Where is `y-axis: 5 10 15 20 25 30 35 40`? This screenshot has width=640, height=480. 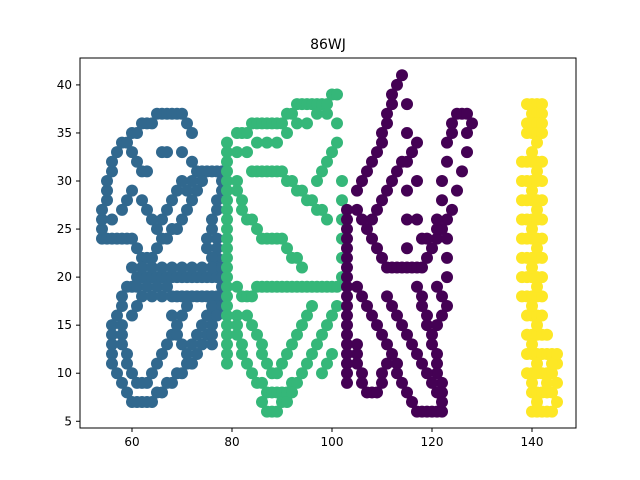 y-axis: 5 10 15 20 25 30 35 40 is located at coordinates (68, 253).